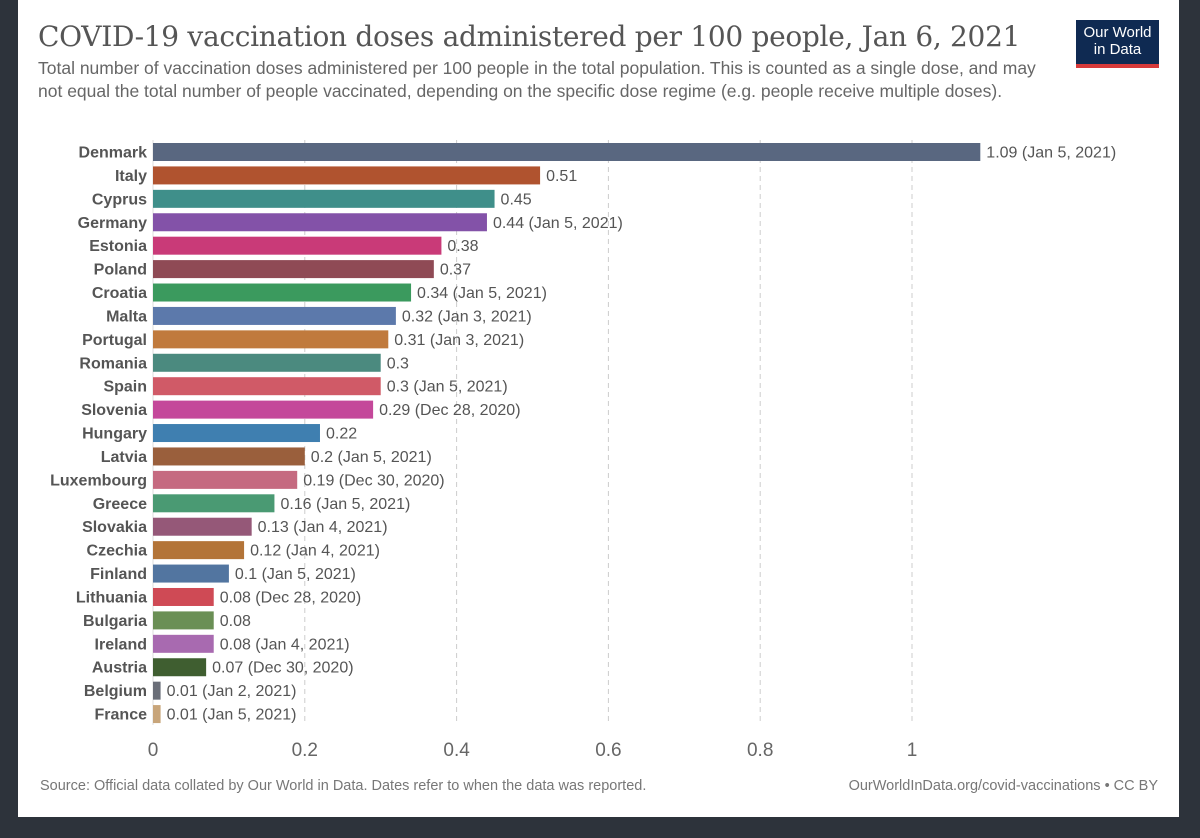 The image size is (1200, 838). What do you see at coordinates (467, 316) in the screenshot?
I see `data-label: 0.32 (Jan 3, 2021)` at bounding box center [467, 316].